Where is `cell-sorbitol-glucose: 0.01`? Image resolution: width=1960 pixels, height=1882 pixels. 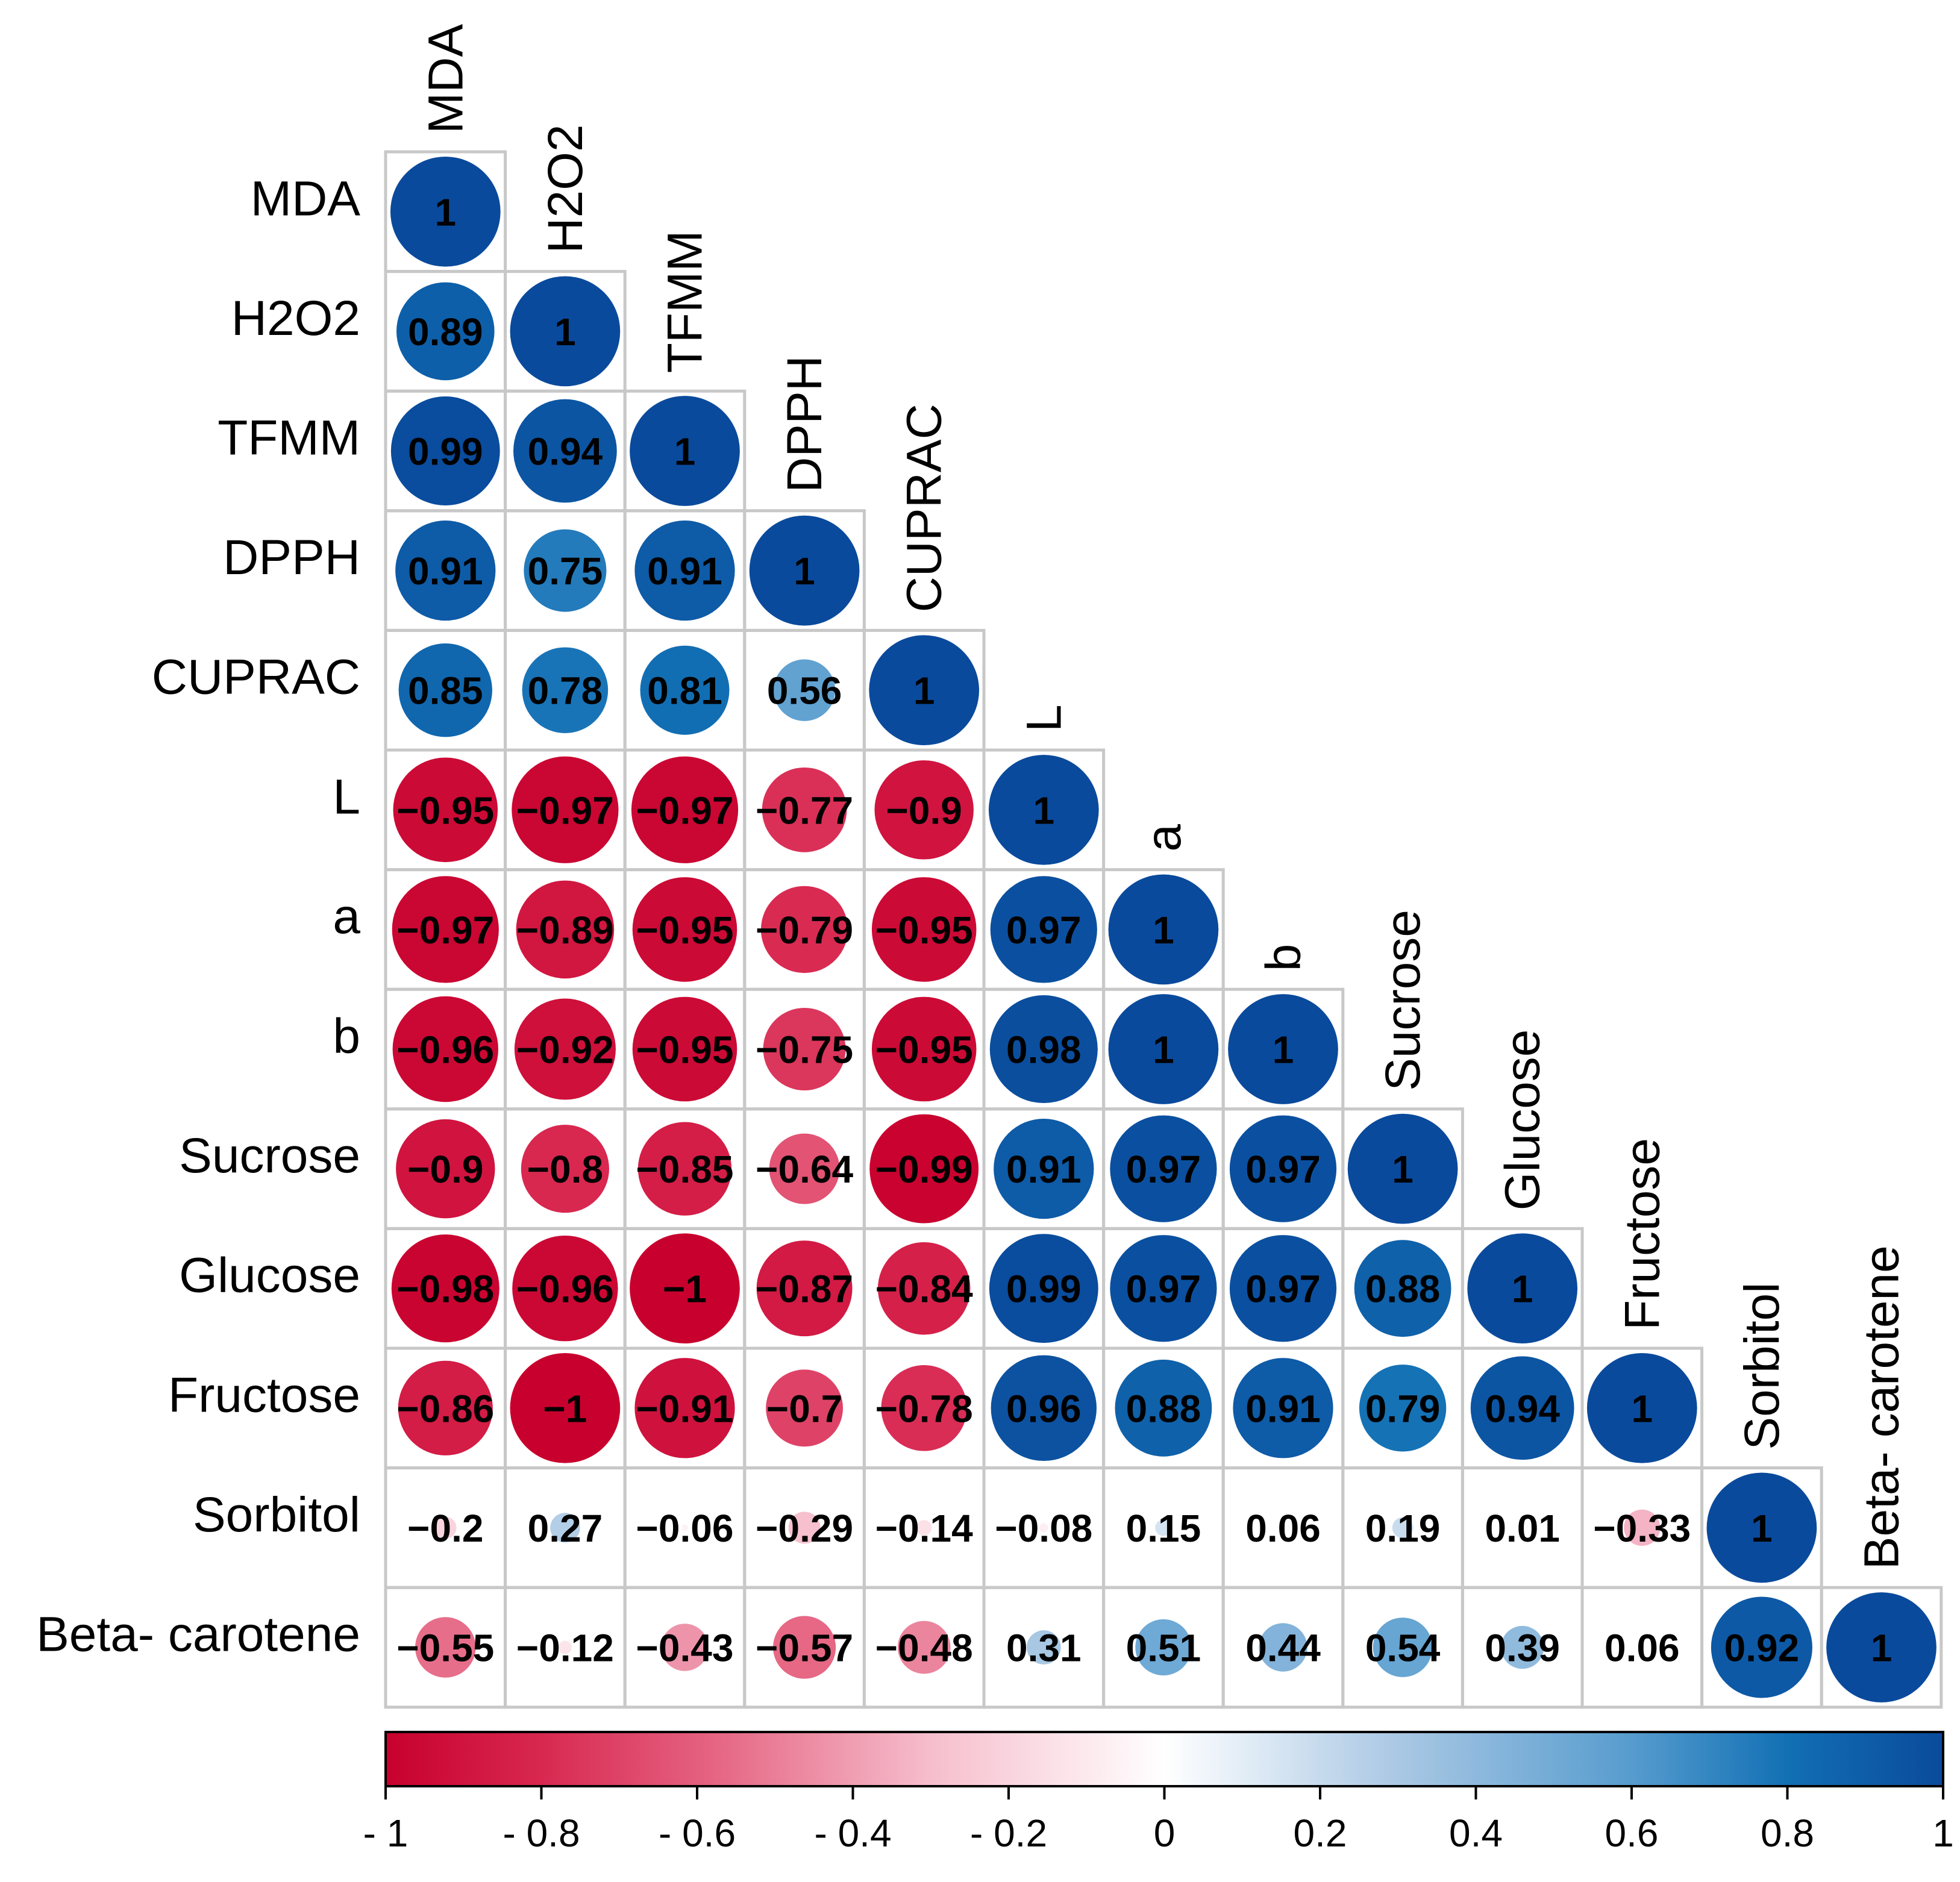 cell-sorbitol-glucose: 0.01 is located at coordinates (1522, 1527).